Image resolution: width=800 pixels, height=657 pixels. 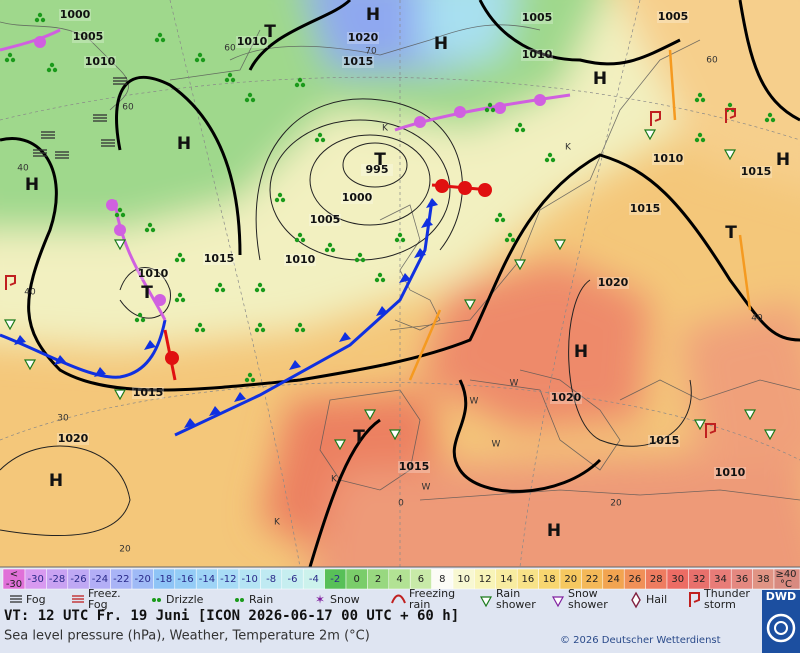 What do you see at coordinates (128, 108) in the screenshot?
I see `isotherm-label: 60` at bounding box center [128, 108].